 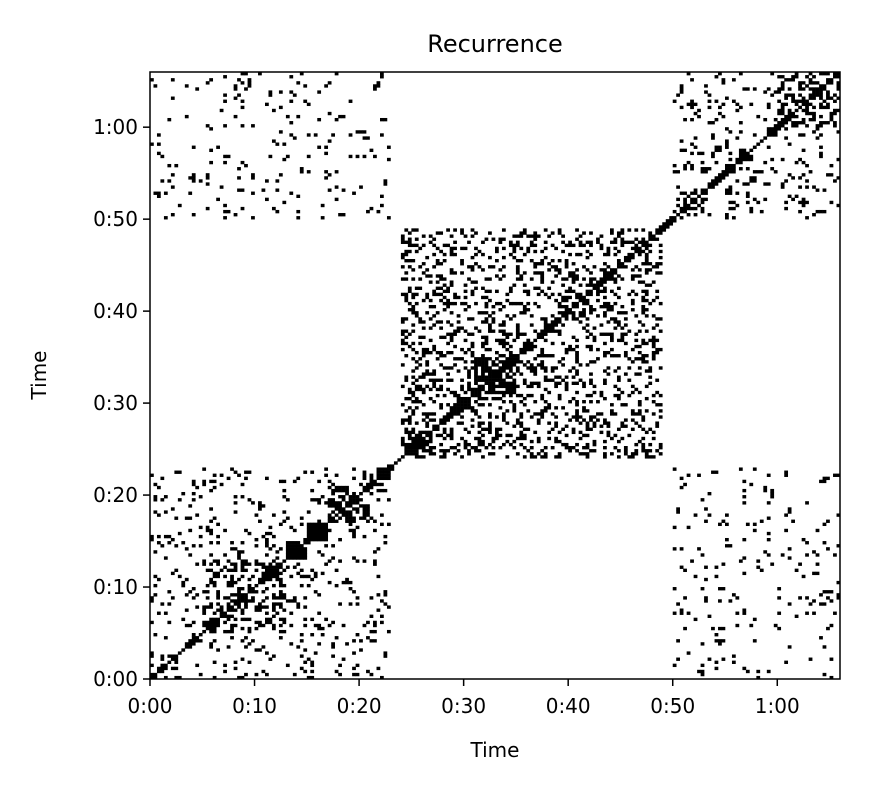 I want to click on y-tick-label: 0:40, so click(x=115, y=311).